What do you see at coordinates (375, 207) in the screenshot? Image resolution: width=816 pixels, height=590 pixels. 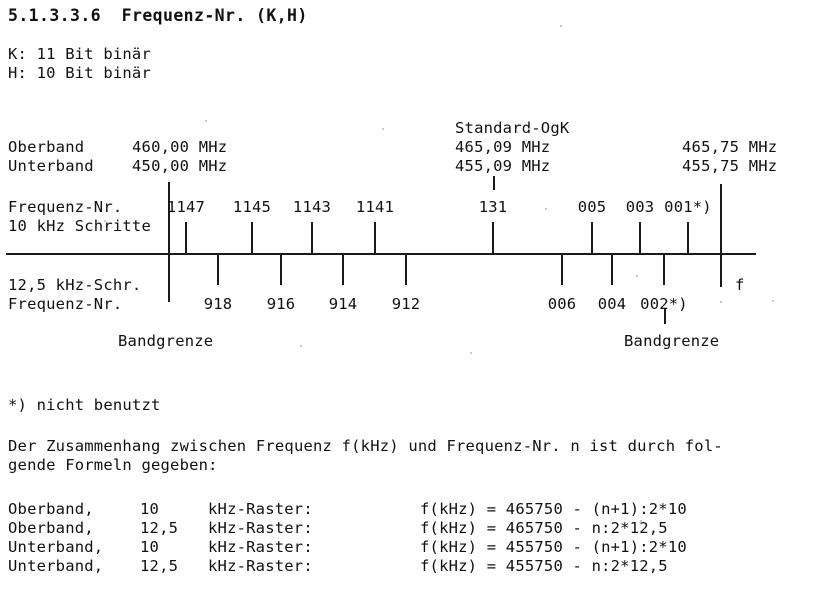 I see `tick-label-10khz: 1141` at bounding box center [375, 207].